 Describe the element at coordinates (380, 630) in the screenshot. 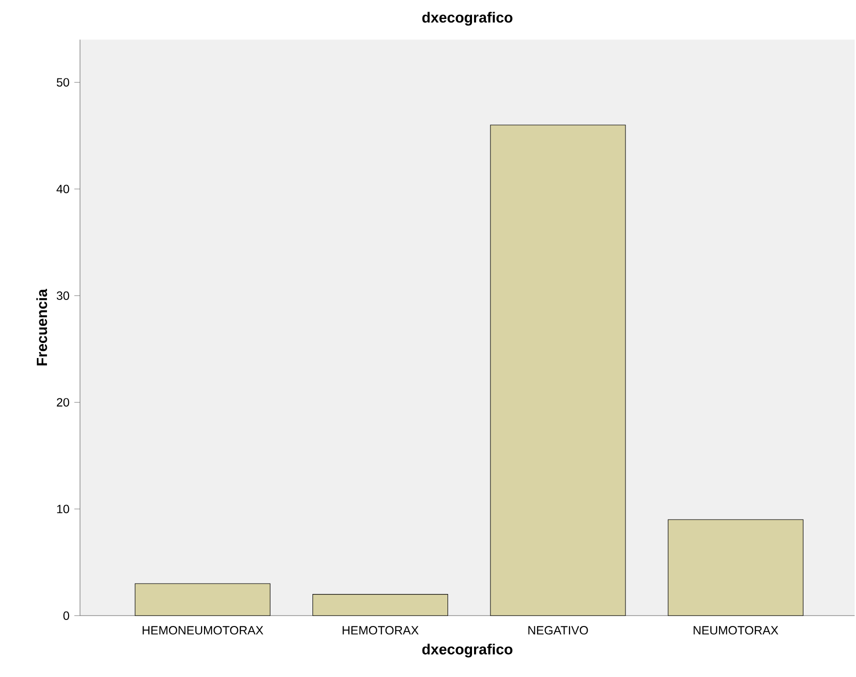

I see `x-tick-label: HEMOTORAX` at that location.